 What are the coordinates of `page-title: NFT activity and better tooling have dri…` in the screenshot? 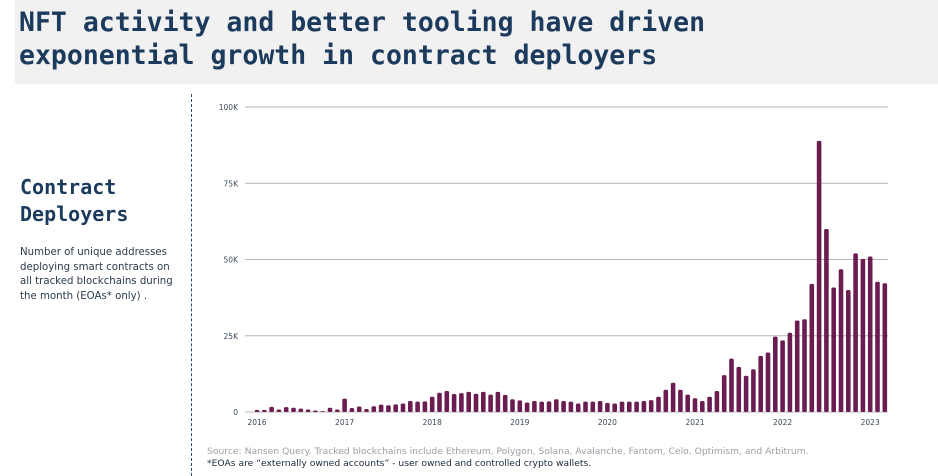 It's located at (362, 39).